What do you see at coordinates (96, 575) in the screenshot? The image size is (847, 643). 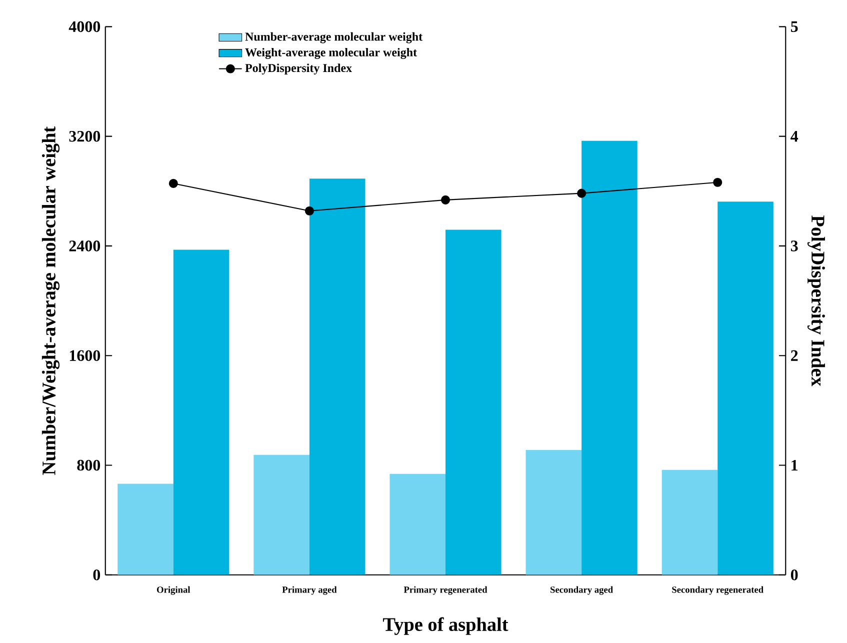 I see `y-tick-label: 0` at bounding box center [96, 575].